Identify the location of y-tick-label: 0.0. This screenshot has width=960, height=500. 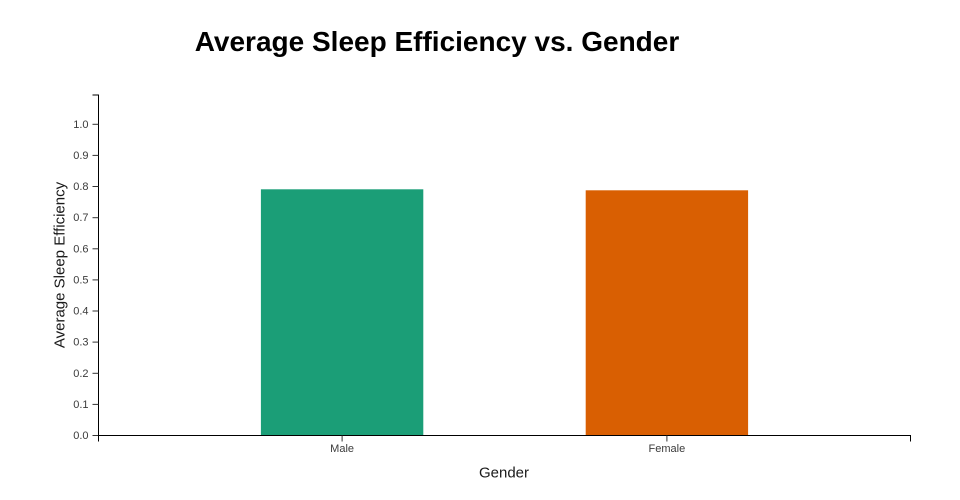
(80, 436).